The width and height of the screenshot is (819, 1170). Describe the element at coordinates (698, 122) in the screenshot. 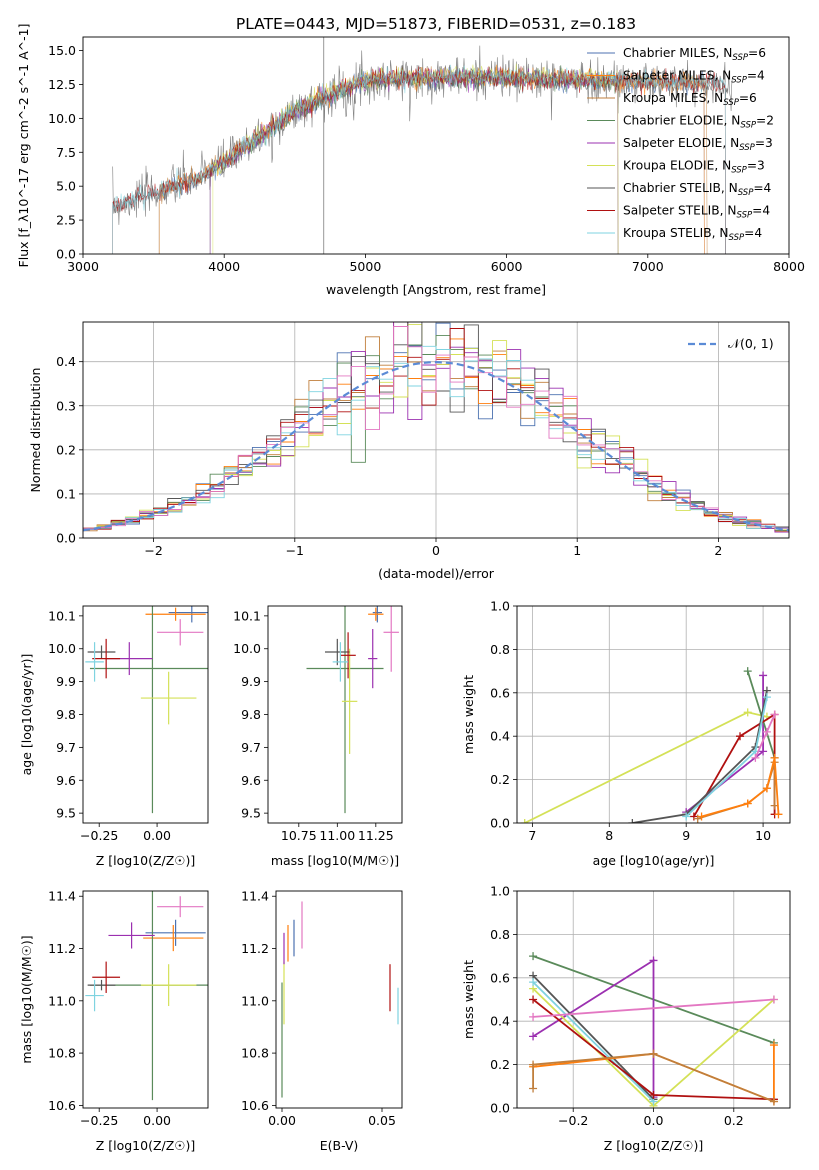

I see `legend-label: Chabrier ELODIE, NSSP=2` at that location.